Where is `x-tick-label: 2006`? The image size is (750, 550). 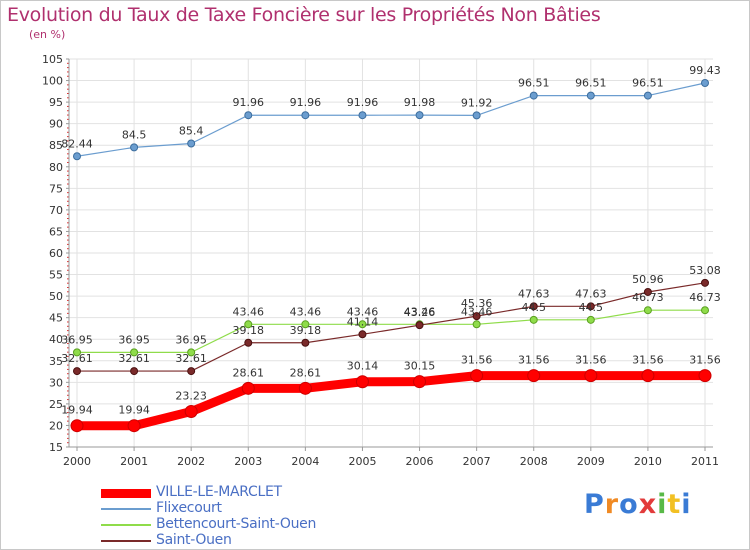 x-tick-label: 2006 is located at coordinates (420, 461).